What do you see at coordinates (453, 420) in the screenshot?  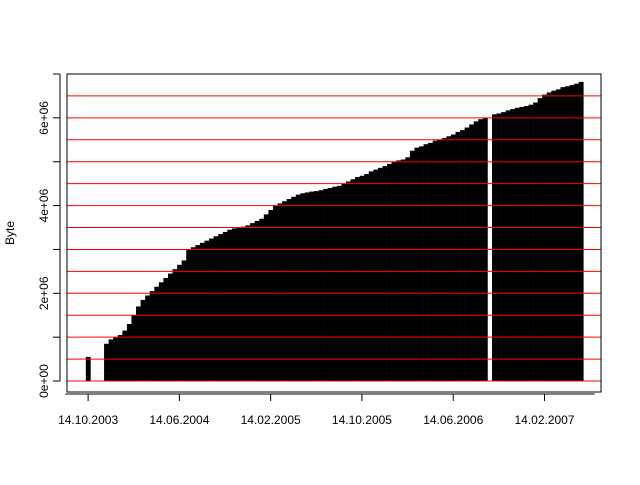 I see `x-tick-label: 14.06.2006` at bounding box center [453, 420].